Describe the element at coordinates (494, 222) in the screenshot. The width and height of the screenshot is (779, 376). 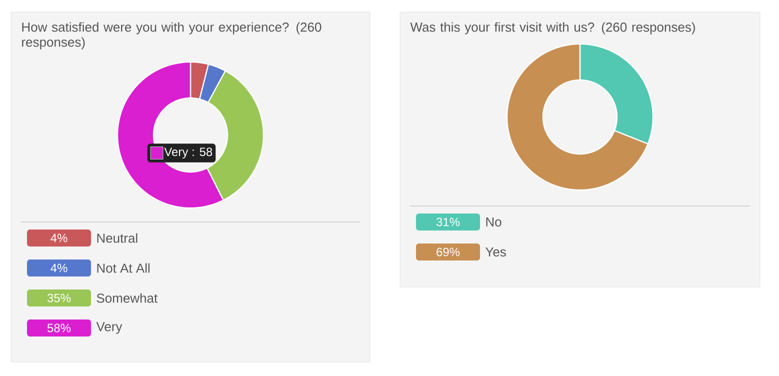
I see `legend-label: No` at that location.